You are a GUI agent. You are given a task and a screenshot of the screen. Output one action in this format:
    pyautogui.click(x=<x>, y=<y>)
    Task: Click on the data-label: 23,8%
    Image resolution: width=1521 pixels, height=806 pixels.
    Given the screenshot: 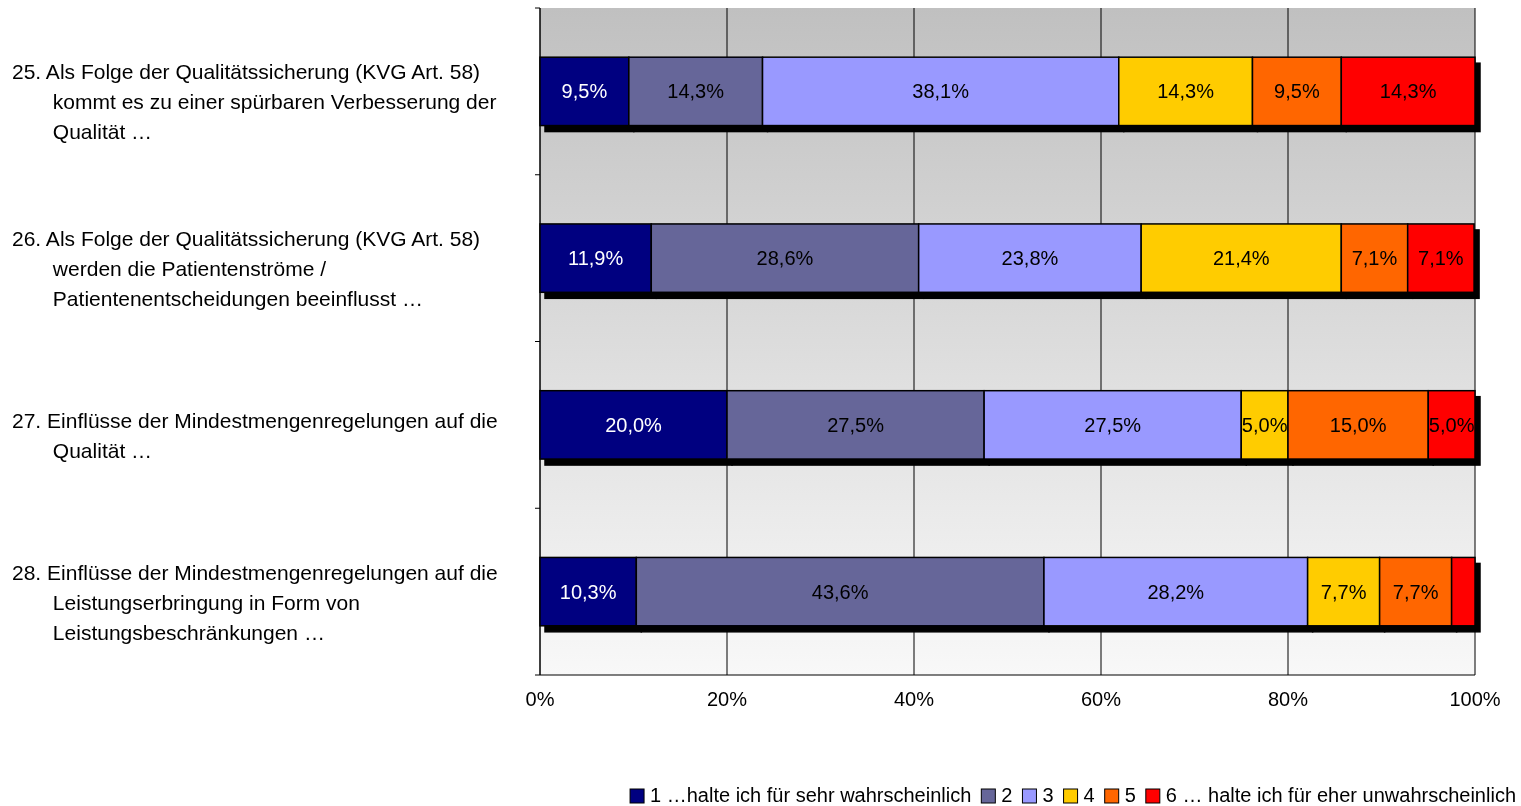 What is the action you would take?
    pyautogui.click(x=1030, y=258)
    